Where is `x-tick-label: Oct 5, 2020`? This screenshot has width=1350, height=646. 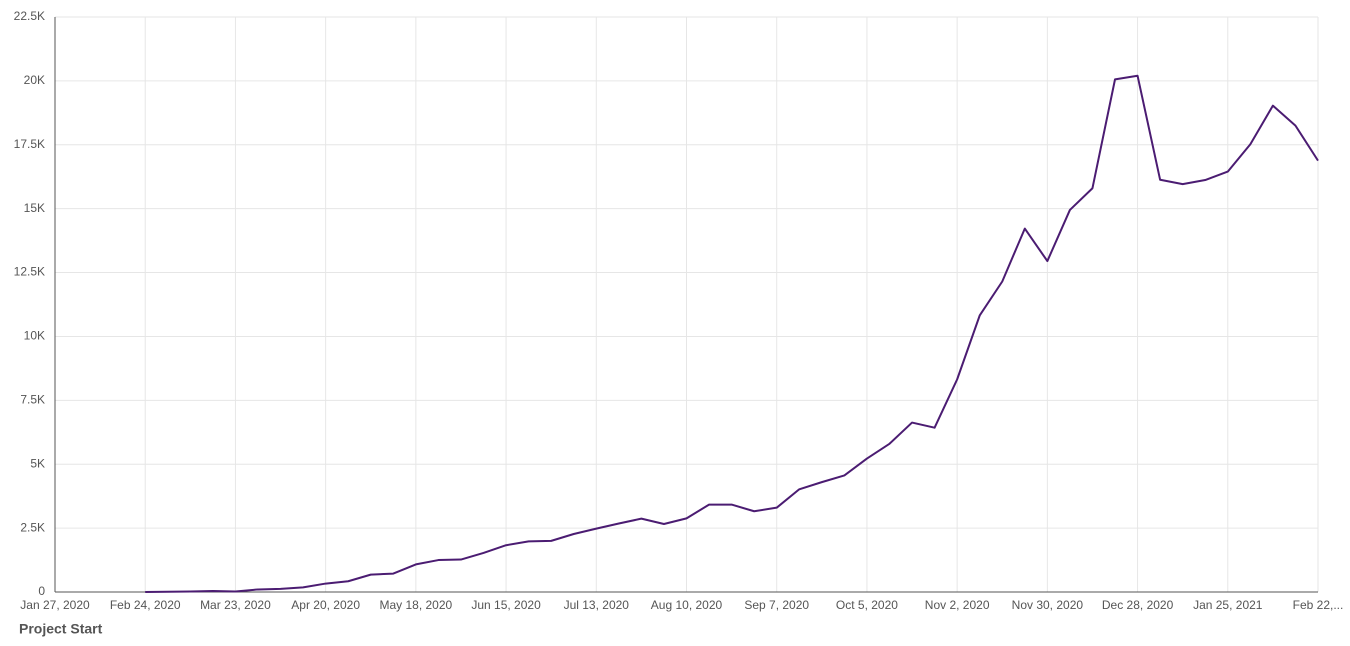
x-tick-label: Oct 5, 2020 is located at coordinates (867, 605).